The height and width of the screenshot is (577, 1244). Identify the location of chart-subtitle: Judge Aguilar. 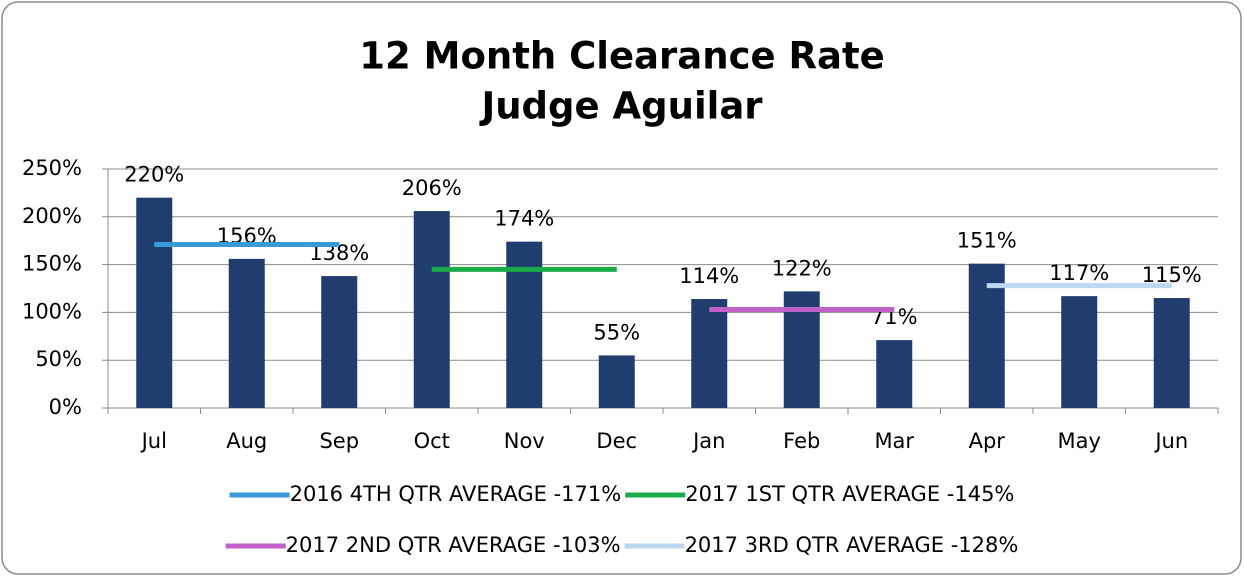
(620, 106).